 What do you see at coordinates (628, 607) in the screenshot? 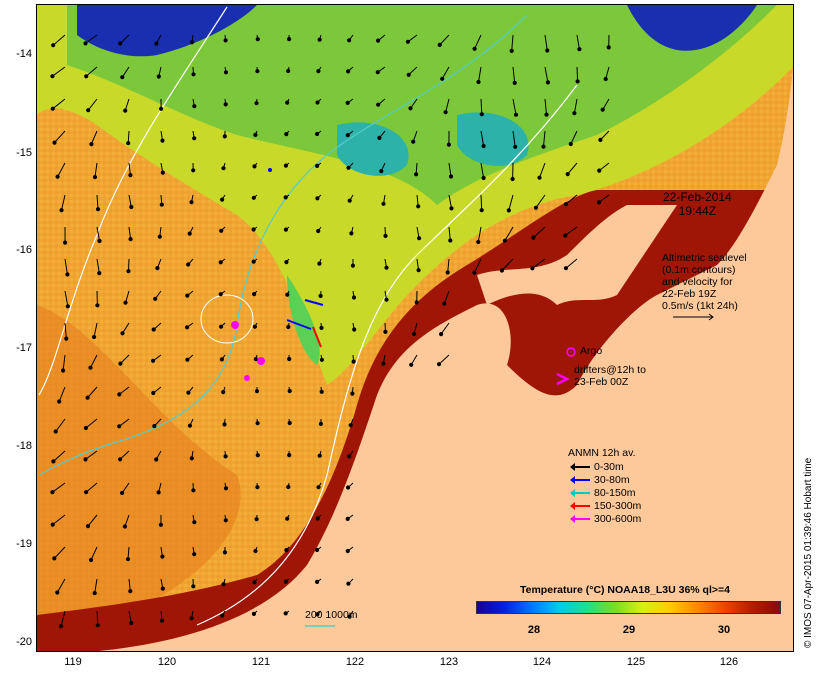
I see `colorbar` at bounding box center [628, 607].